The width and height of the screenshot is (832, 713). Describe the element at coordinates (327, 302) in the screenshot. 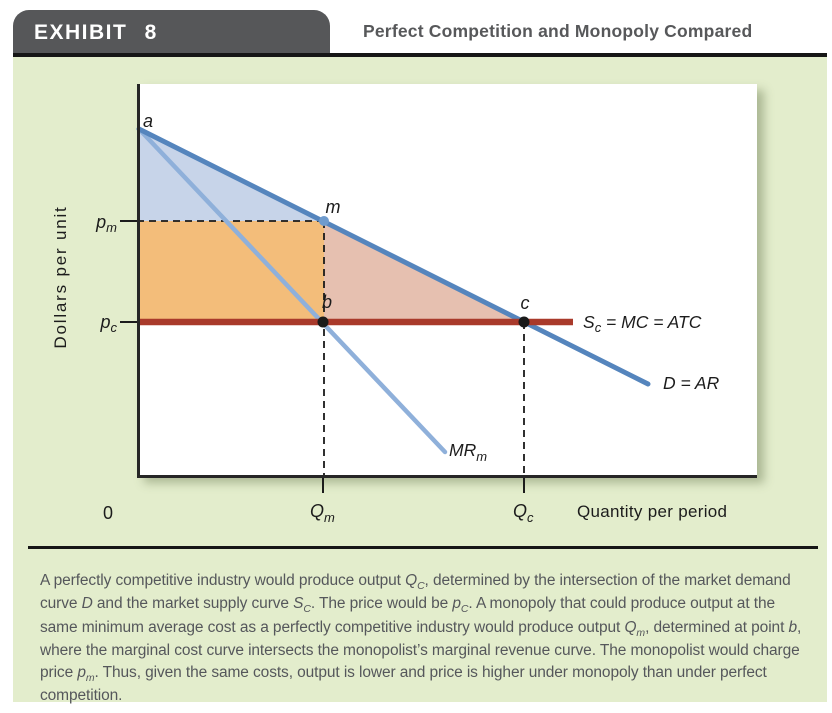

I see `point-b-label: b` at that location.